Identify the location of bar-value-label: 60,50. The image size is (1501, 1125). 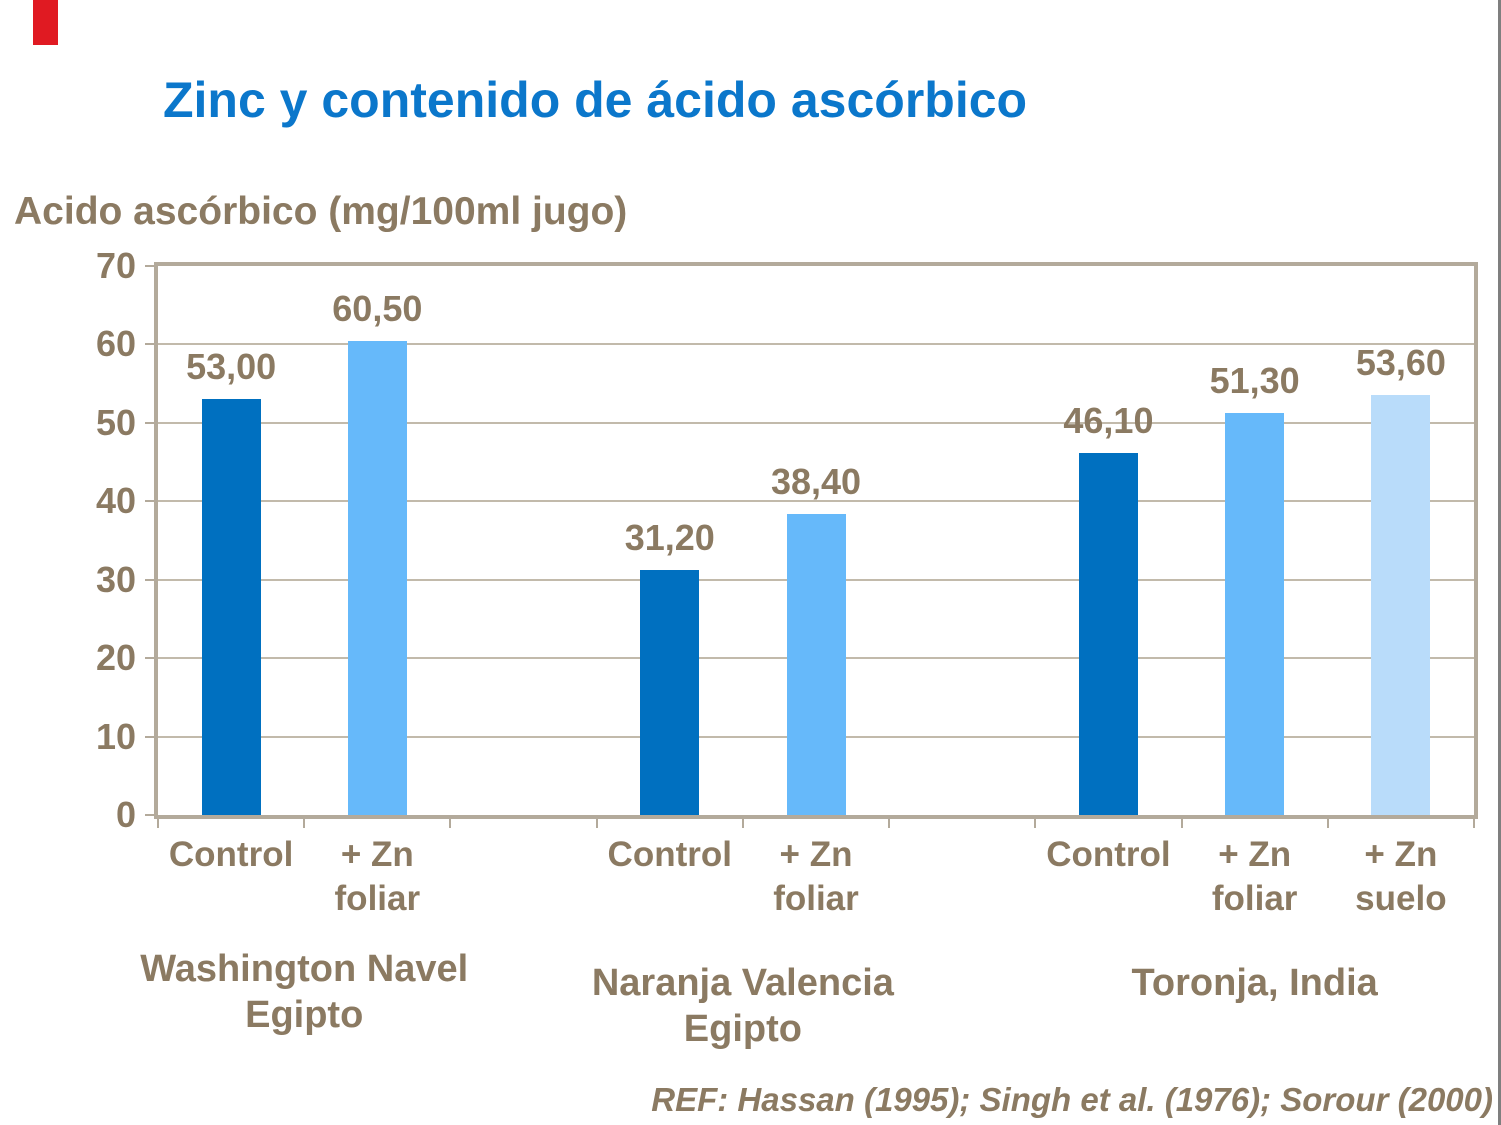
(377, 308).